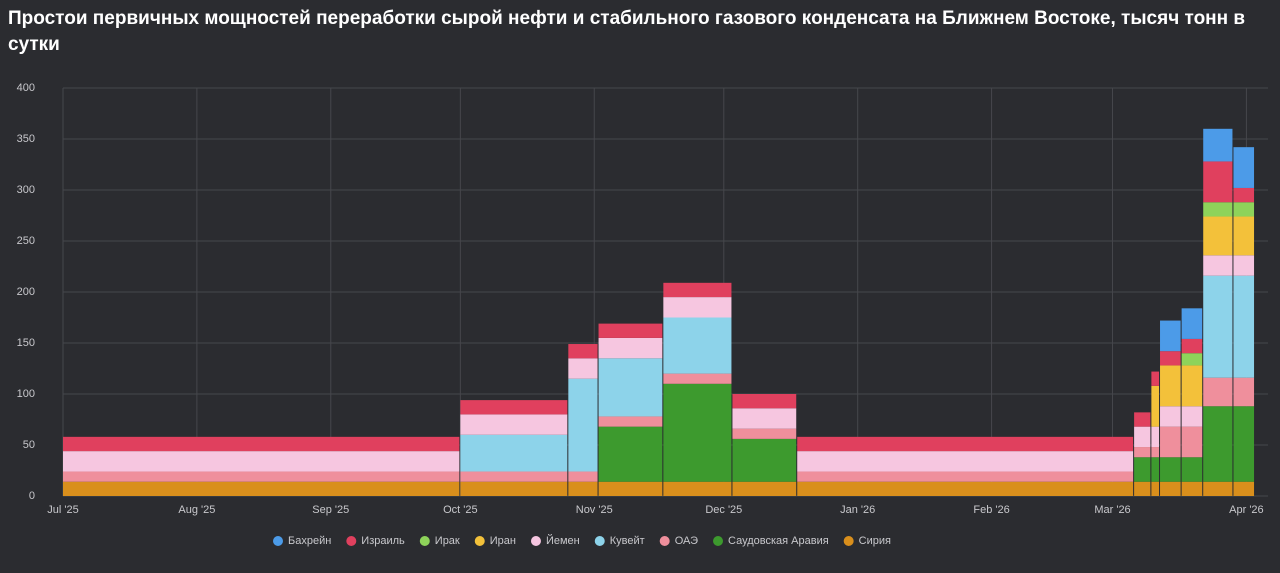 This screenshot has width=1280, height=573. I want to click on legend-label: Йемен, so click(563, 540).